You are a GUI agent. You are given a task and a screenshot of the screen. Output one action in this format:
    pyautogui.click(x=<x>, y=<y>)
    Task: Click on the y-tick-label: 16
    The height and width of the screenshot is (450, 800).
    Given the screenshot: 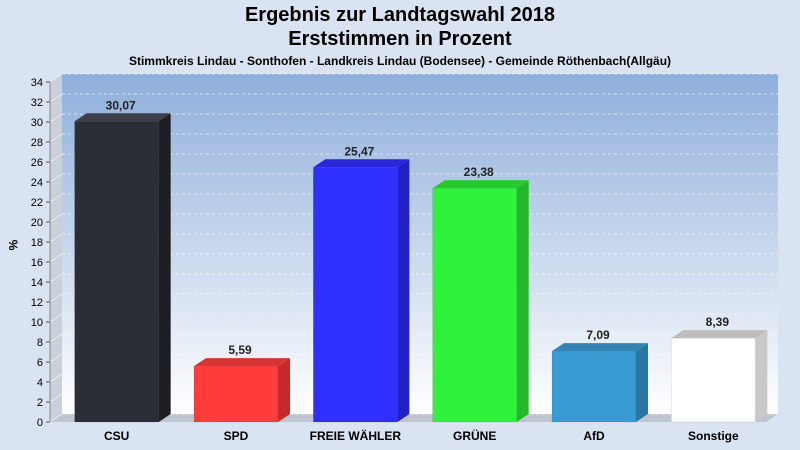 What is the action you would take?
    pyautogui.click(x=37, y=263)
    